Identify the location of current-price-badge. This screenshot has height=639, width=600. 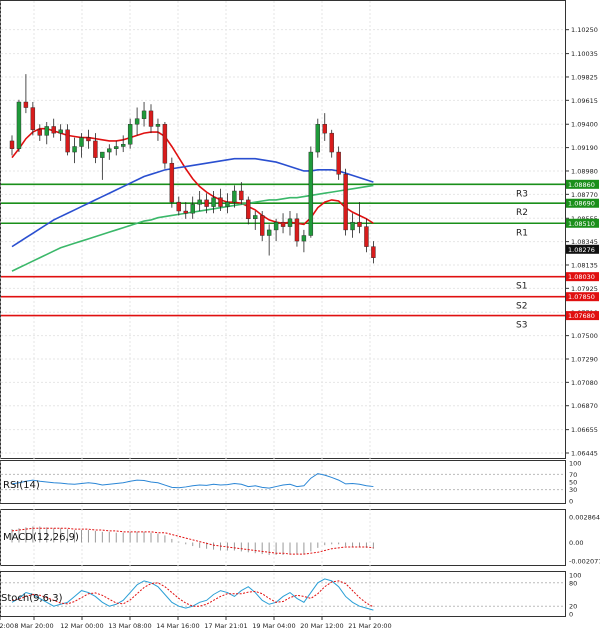
(582, 249).